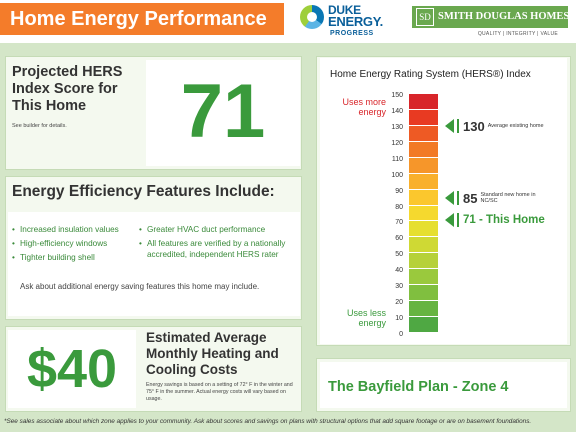  I want to click on builder-logo-bar, so click(490, 17).